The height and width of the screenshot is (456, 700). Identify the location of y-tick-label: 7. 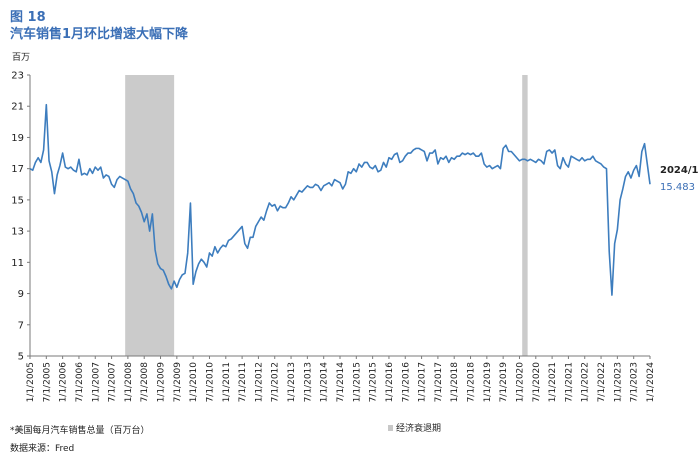
(21, 325).